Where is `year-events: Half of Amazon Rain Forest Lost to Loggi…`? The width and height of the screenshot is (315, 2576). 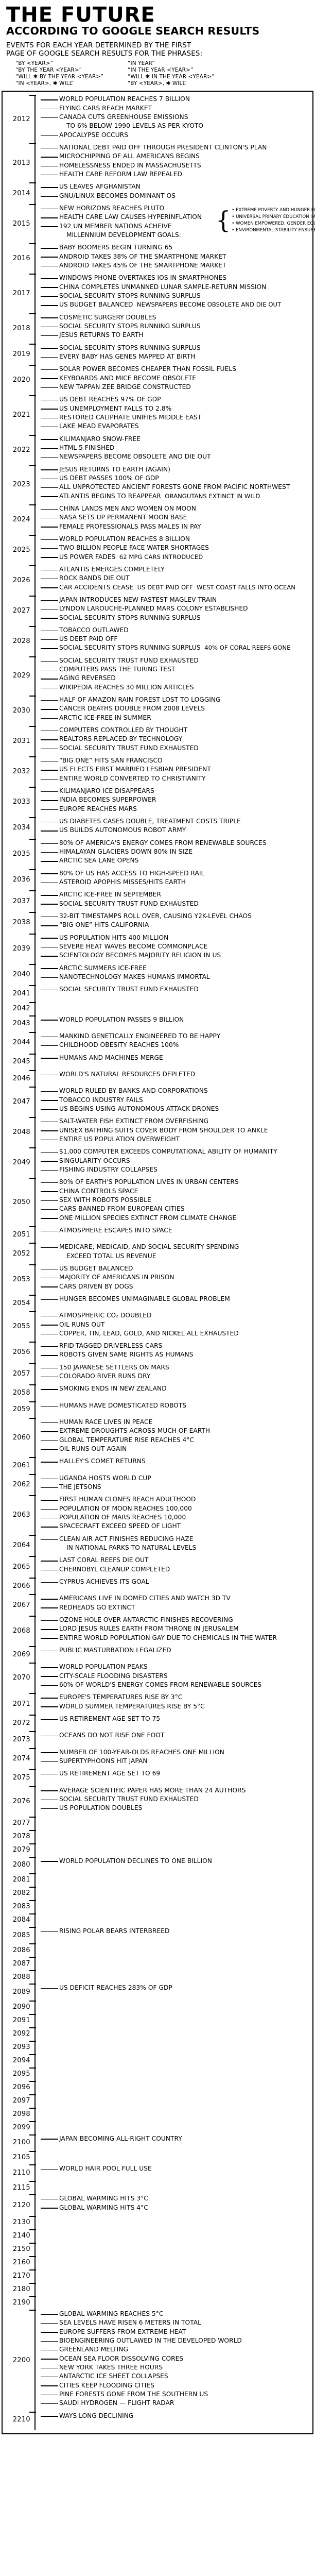 year-events: Half of Amazon Rain Forest Lost to Loggi… is located at coordinates (173, 711).